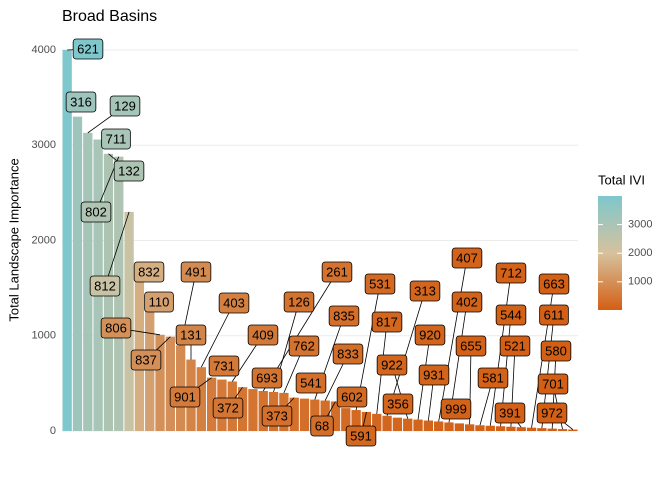  I want to click on bar-label: 391, so click(510, 412).